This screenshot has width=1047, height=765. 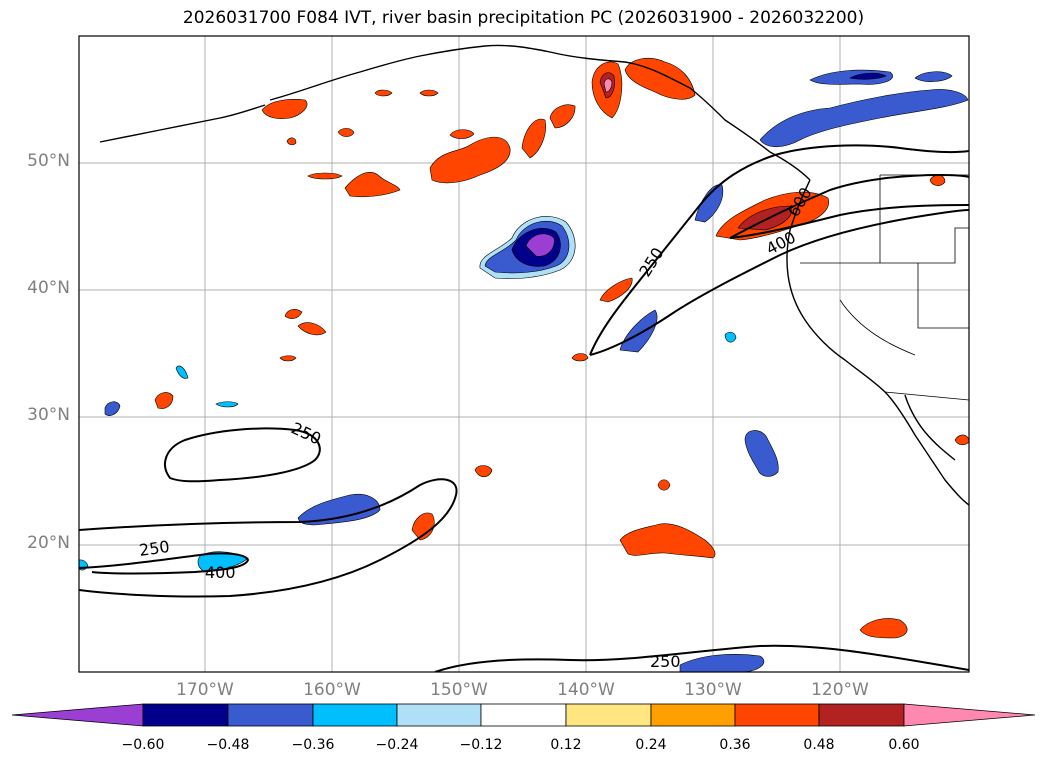 What do you see at coordinates (48, 288) in the screenshot?
I see `lat-label: 40°N` at bounding box center [48, 288].